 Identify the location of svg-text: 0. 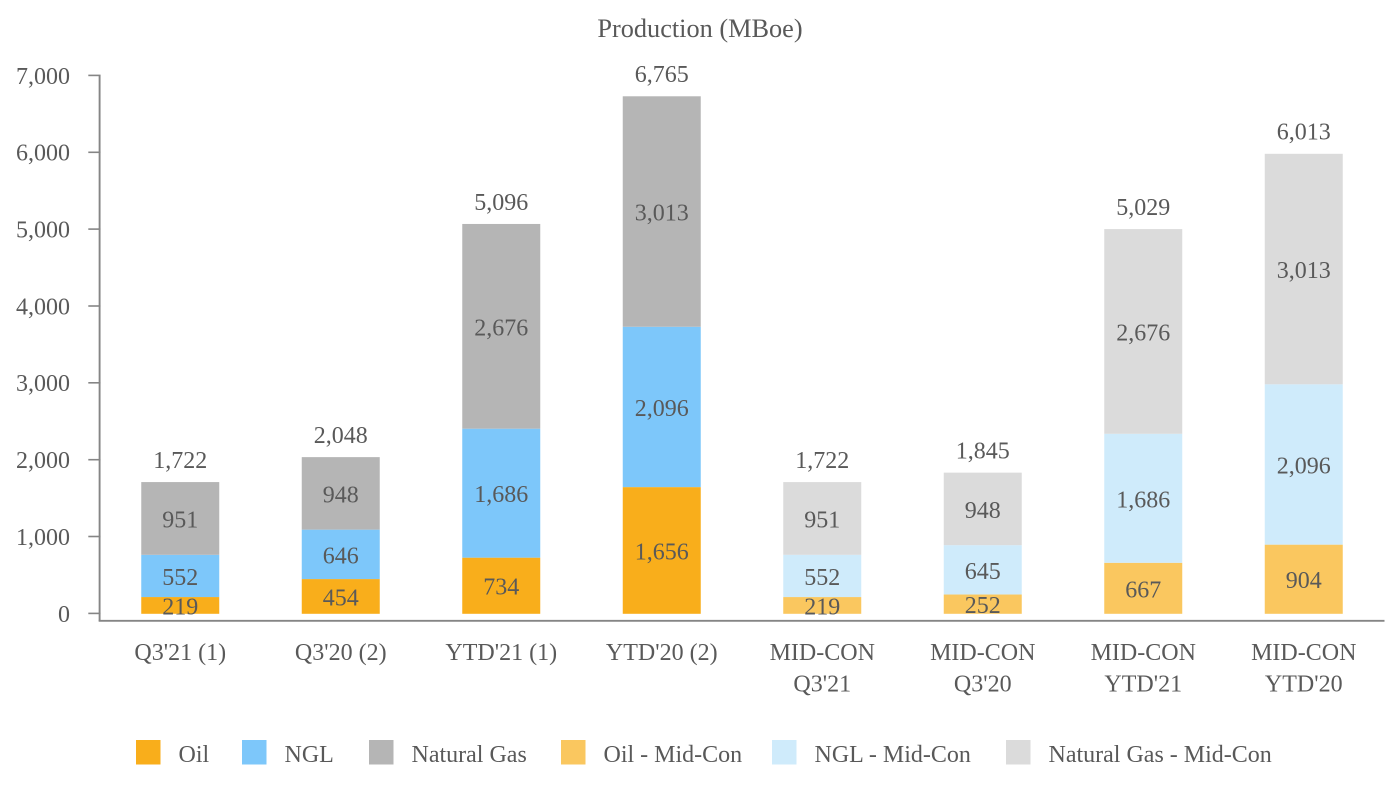
(64, 615).